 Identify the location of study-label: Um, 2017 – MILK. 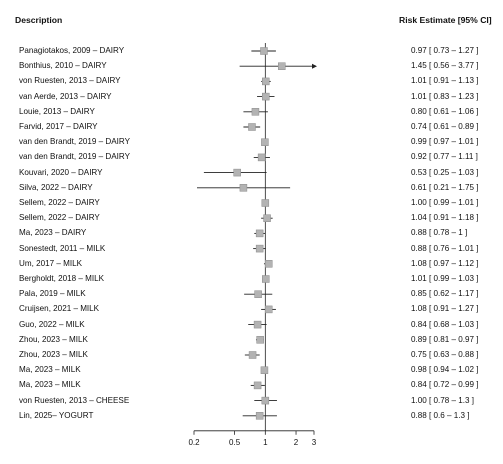
(50, 263).